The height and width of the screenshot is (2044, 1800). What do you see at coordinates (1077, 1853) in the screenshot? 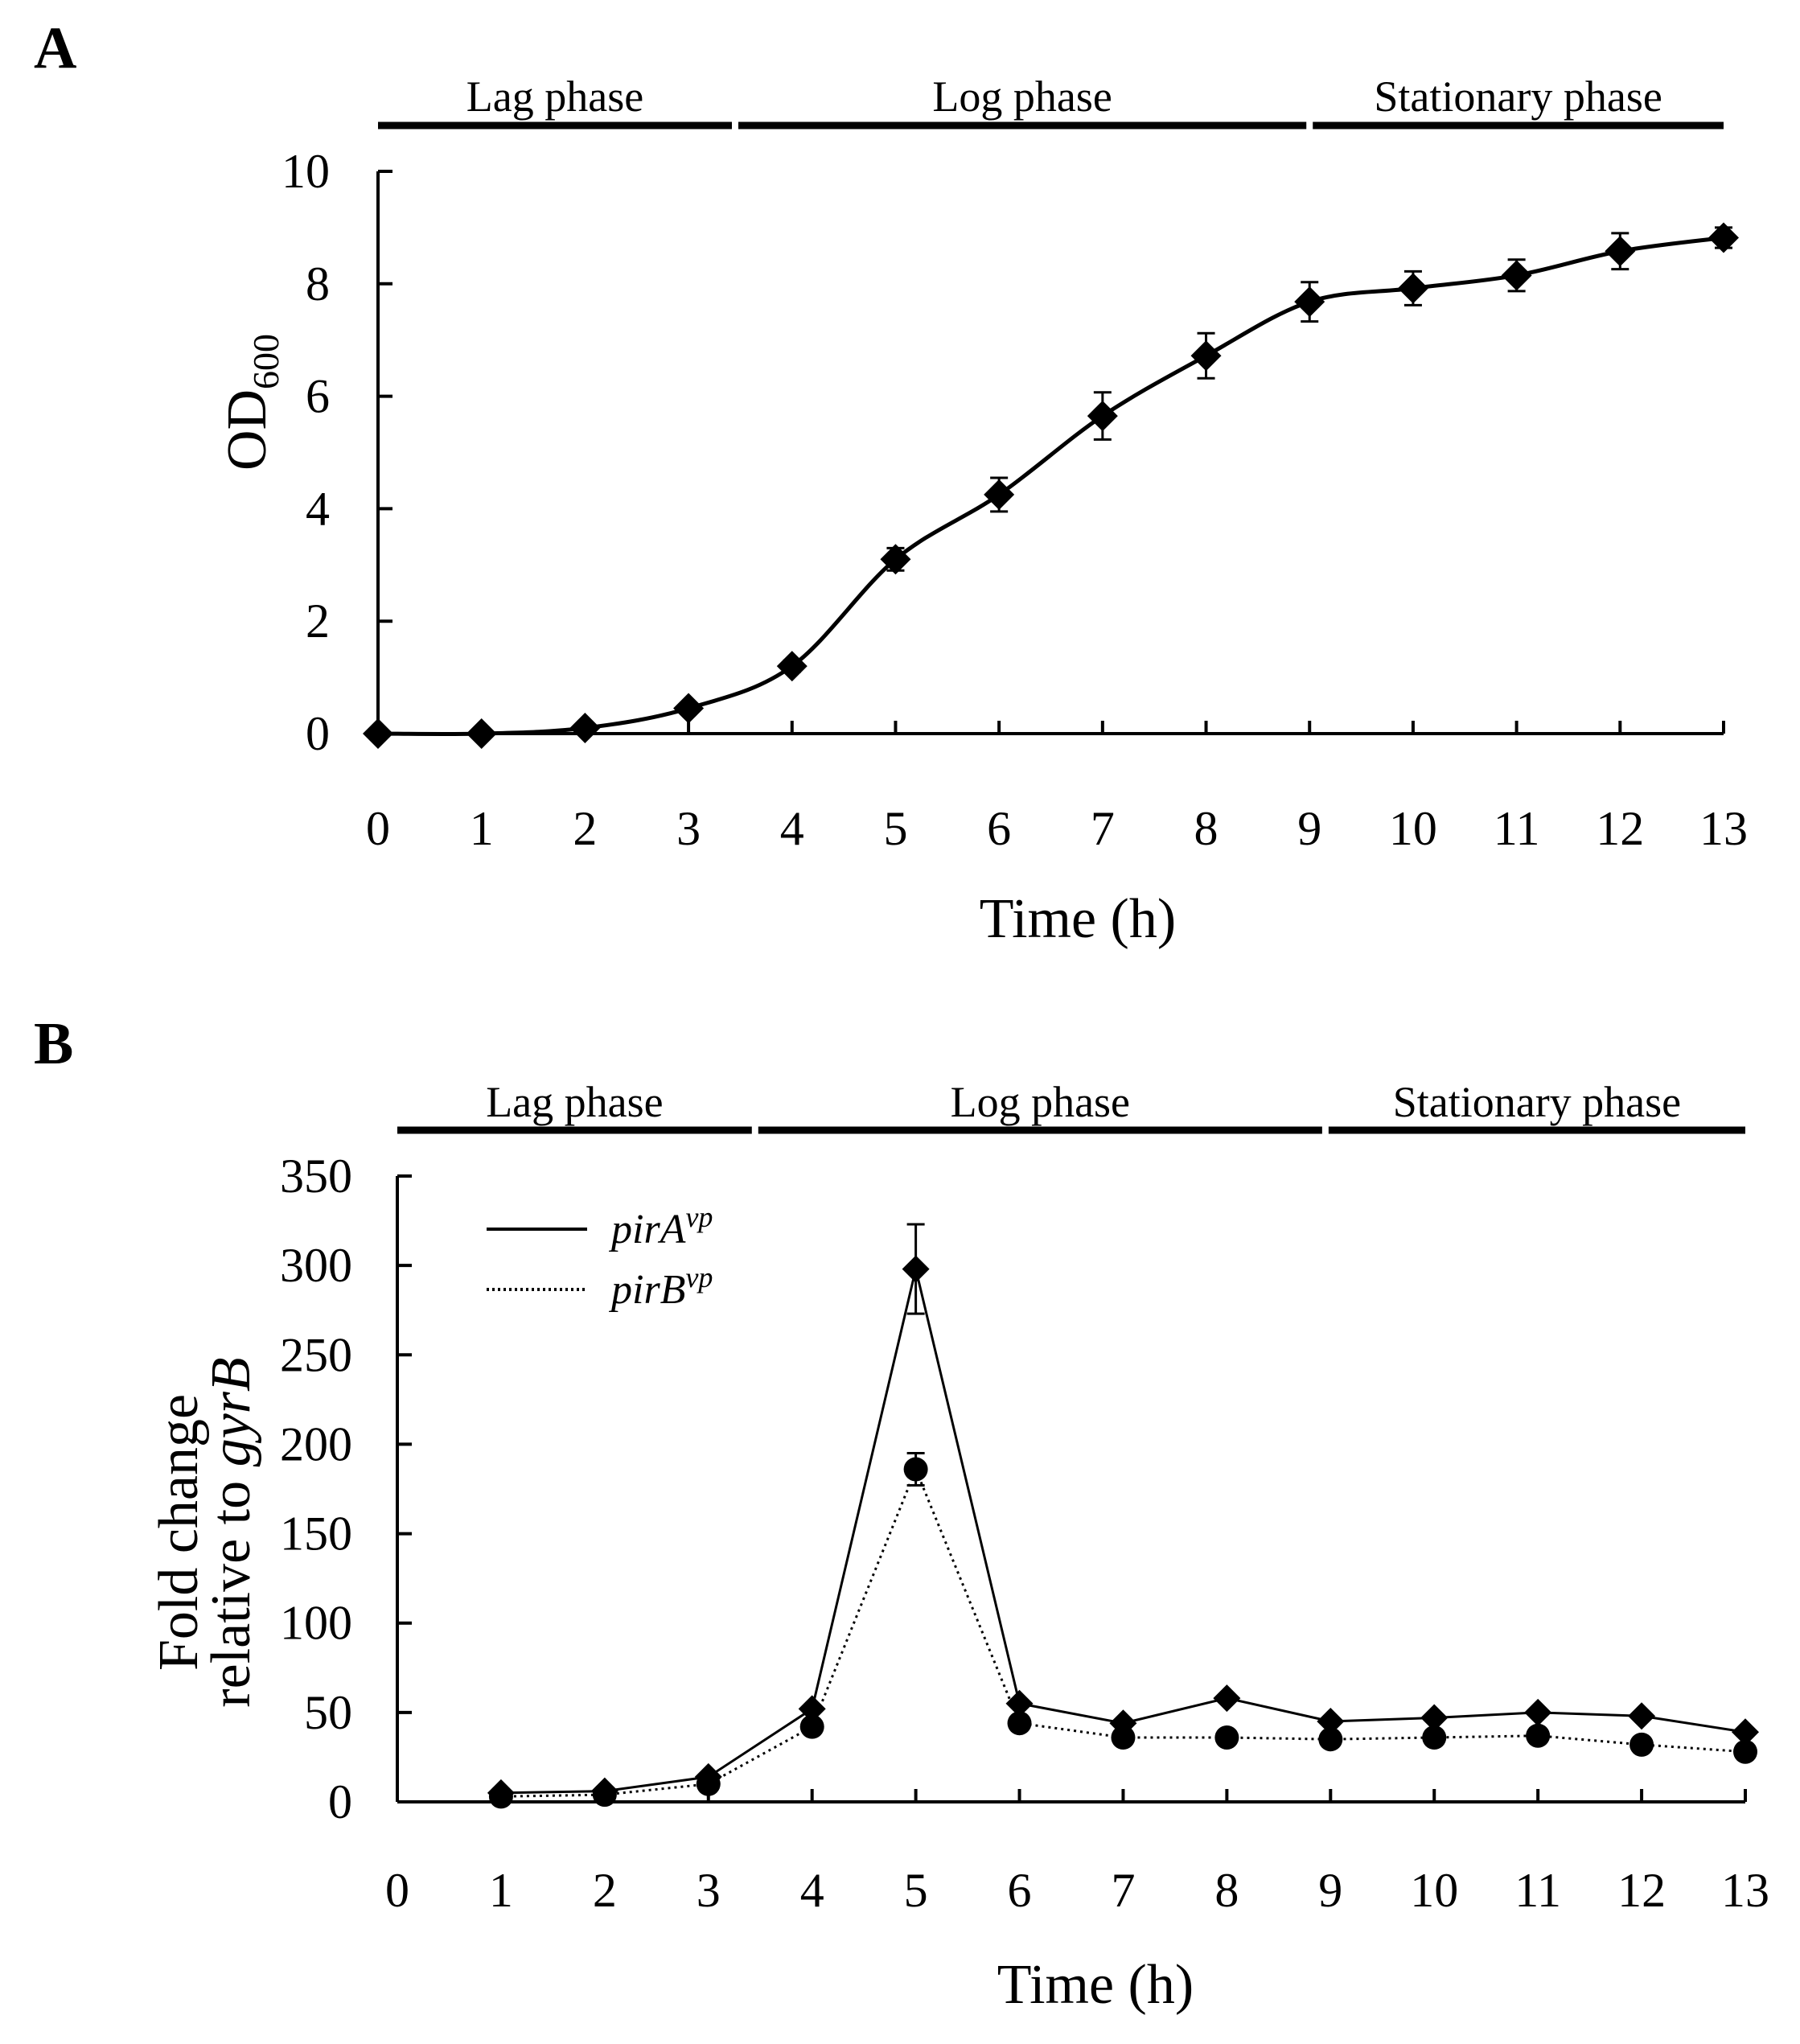
I see `panel-b-x-ticks: 0 1 2 3 4 5 6 7 8 9 10 11 12 13` at bounding box center [1077, 1853].